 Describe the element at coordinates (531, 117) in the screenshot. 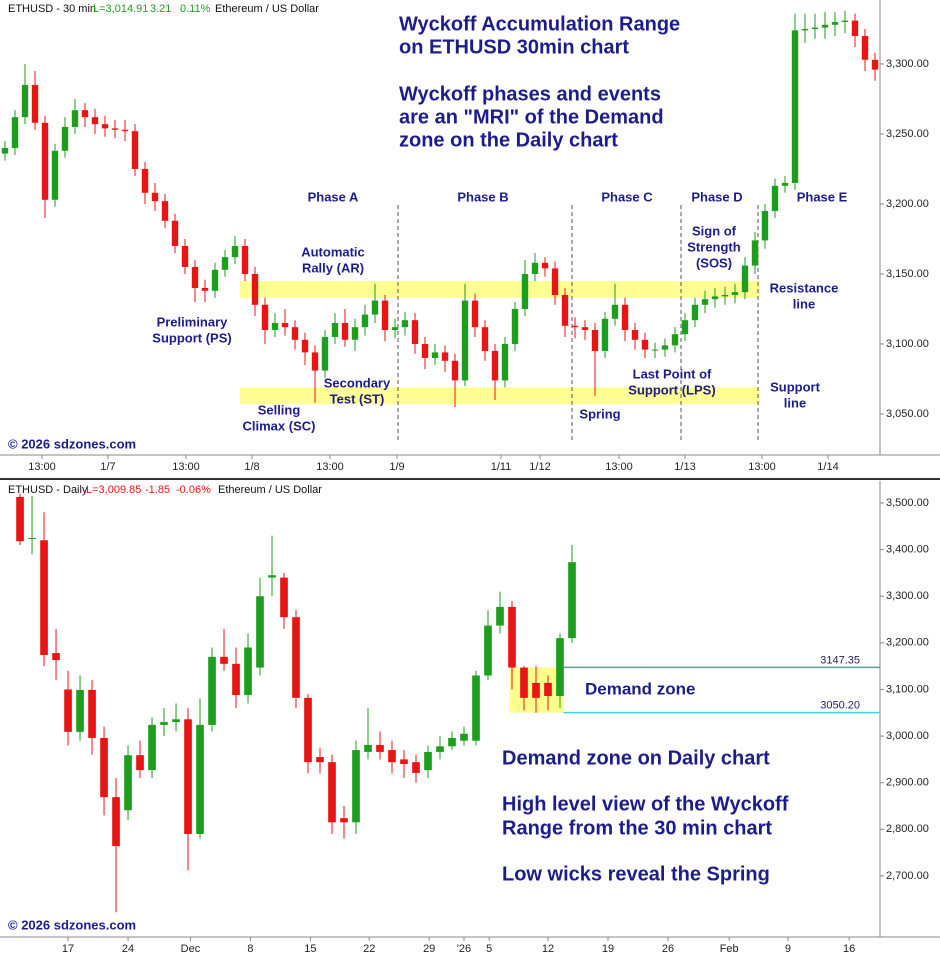

I see `annotation: are an "MRI" of the Demand` at that location.